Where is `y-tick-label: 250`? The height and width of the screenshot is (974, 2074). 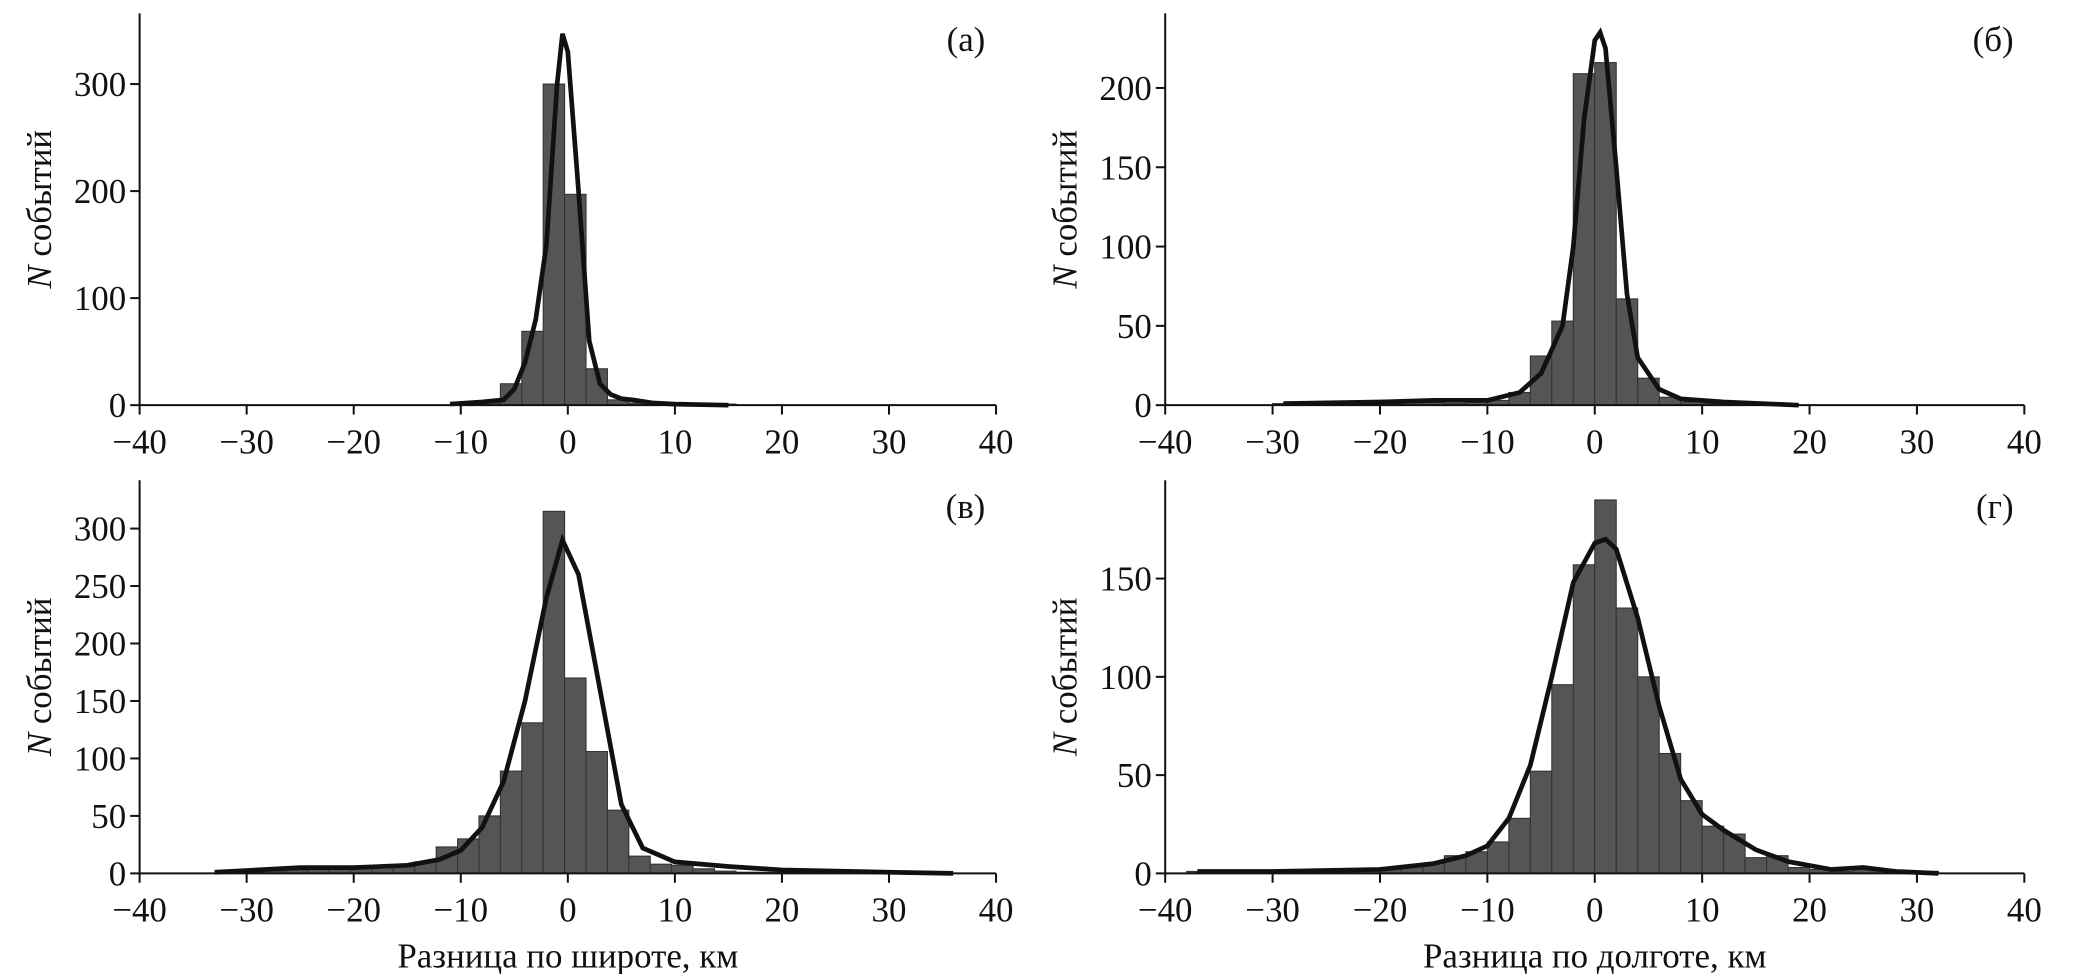 y-tick-label: 250 is located at coordinates (100, 586).